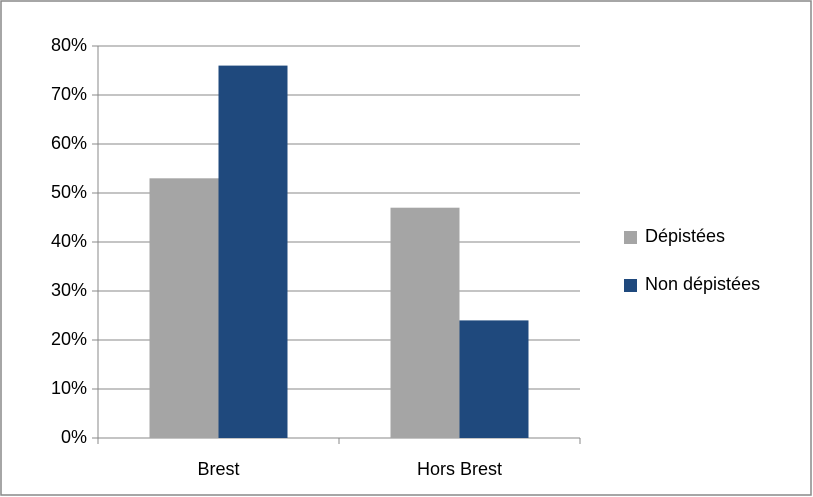  Describe the element at coordinates (69, 339) in the screenshot. I see `y-tick-label: 20%` at that location.